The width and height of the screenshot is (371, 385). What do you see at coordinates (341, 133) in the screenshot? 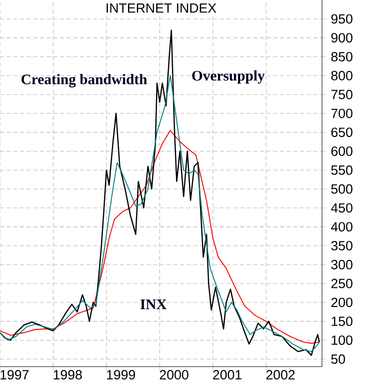
I see `y-tick-label: 650` at bounding box center [341, 133].